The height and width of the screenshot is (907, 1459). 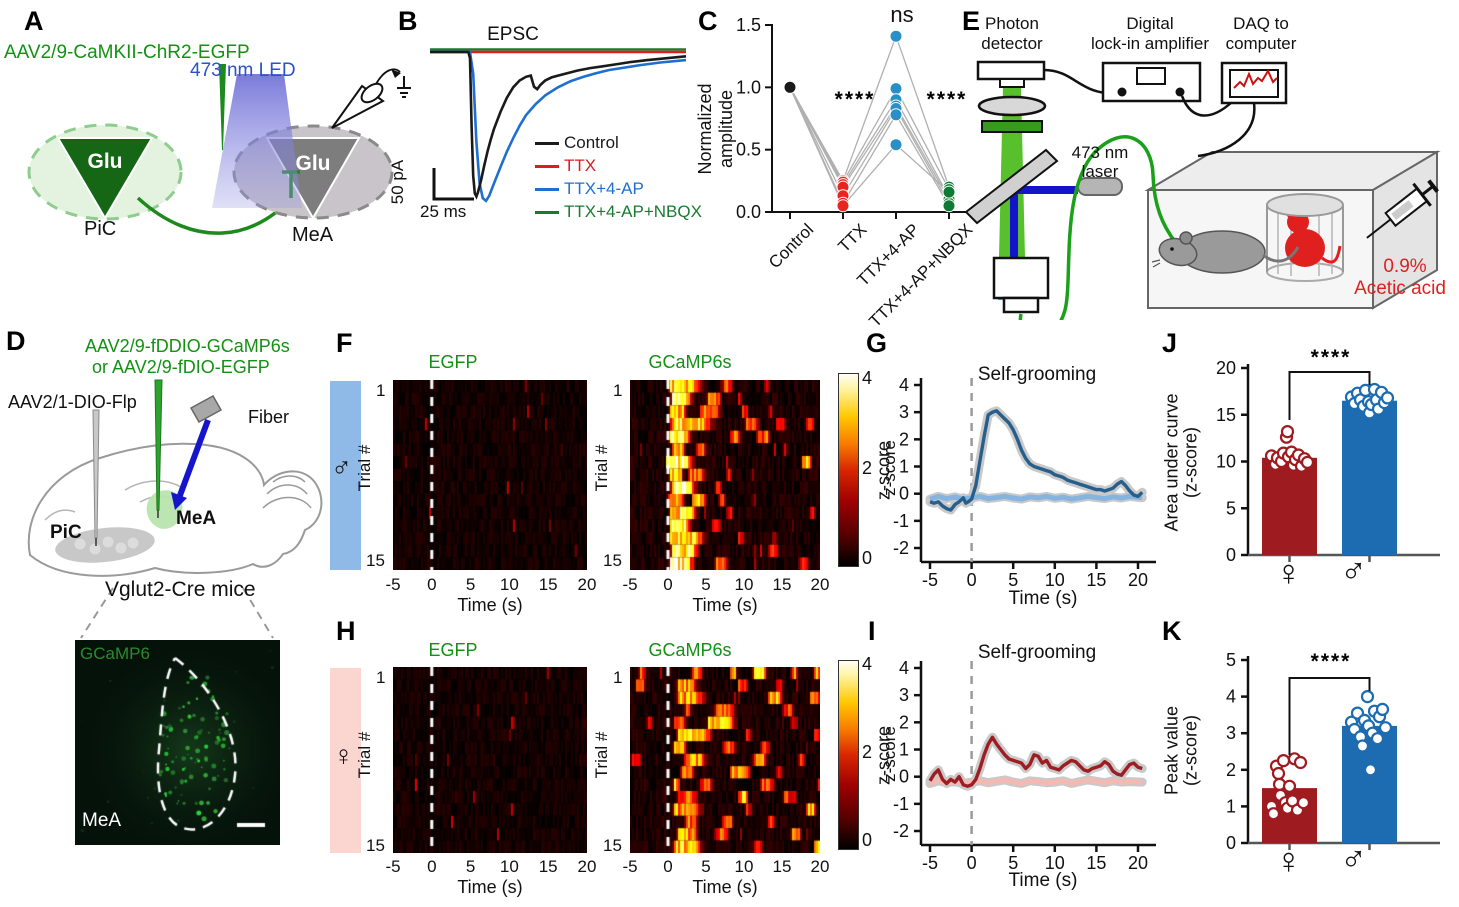 What do you see at coordinates (782, 866) in the screenshot?
I see `x-tick: 15` at bounding box center [782, 866].